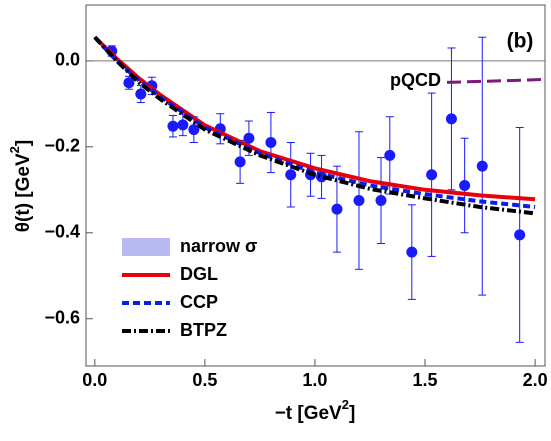  What do you see at coordinates (314, 380) in the screenshot?
I see `x-tick-label: 1.0` at bounding box center [314, 380].